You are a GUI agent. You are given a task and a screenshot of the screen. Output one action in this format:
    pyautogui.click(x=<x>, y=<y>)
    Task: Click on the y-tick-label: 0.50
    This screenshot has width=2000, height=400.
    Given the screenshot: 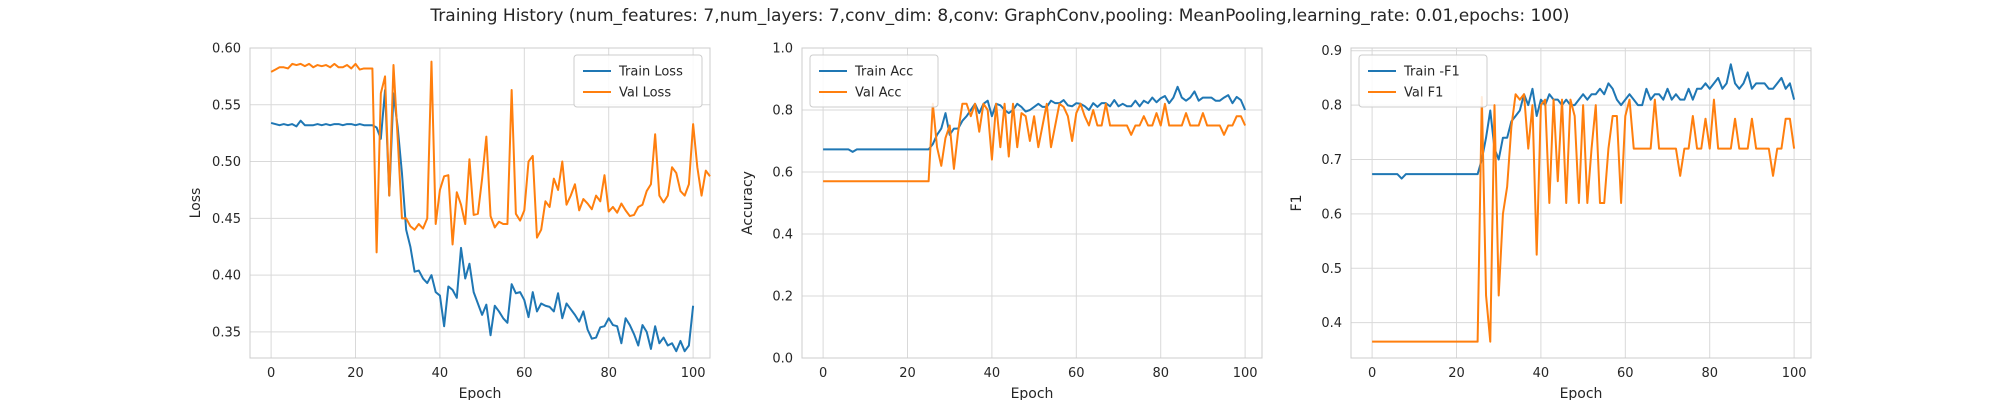 What is the action you would take?
    pyautogui.click(x=226, y=162)
    